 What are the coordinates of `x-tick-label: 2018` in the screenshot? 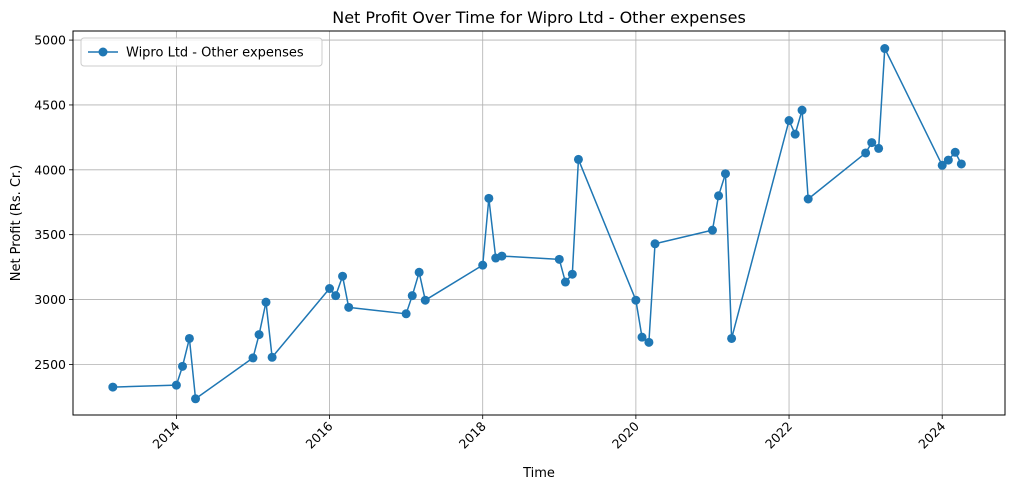 It's located at (472, 434).